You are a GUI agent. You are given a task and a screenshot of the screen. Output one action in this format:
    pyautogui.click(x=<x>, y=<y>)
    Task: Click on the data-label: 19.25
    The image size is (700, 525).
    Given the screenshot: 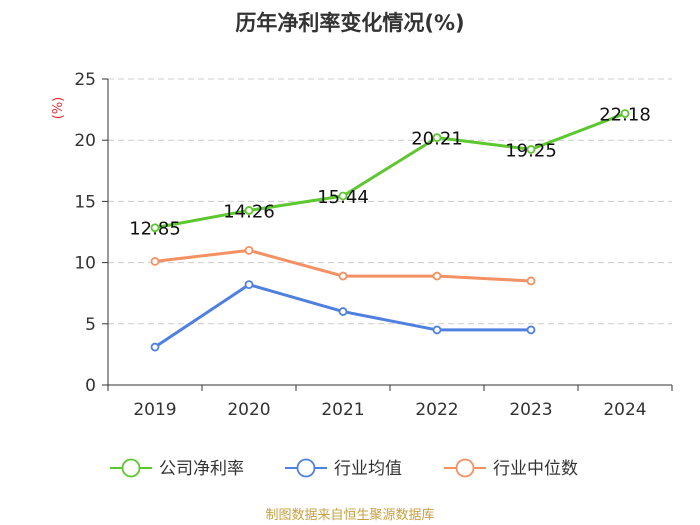 What is the action you would take?
    pyautogui.click(x=531, y=150)
    